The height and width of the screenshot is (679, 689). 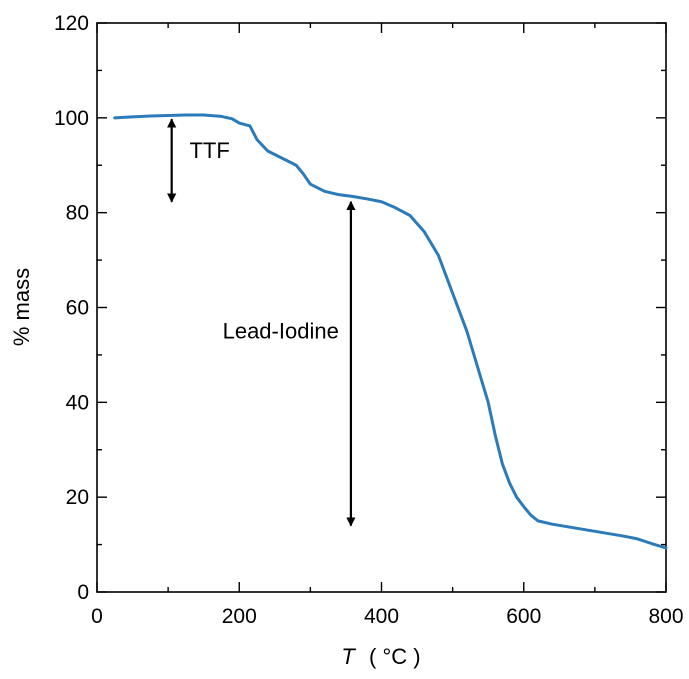 What do you see at coordinates (381, 616) in the screenshot?
I see `x-tick-label: 400` at bounding box center [381, 616].